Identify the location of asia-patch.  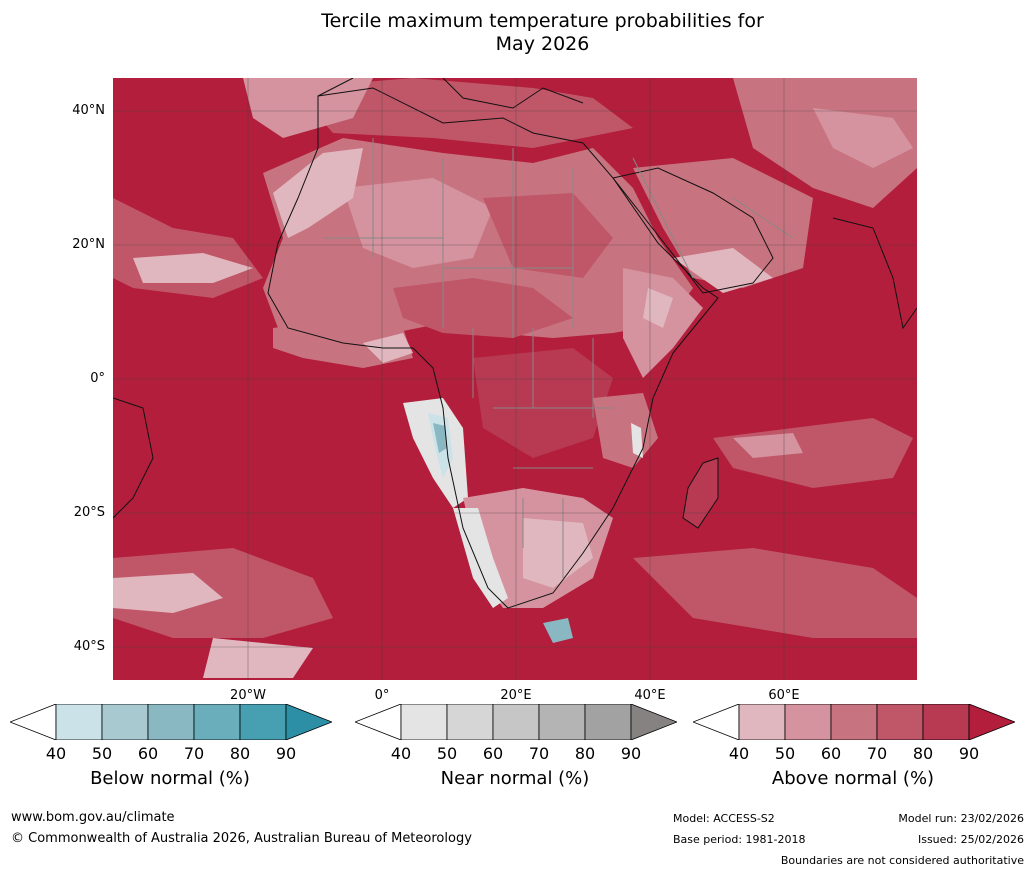
(825, 143).